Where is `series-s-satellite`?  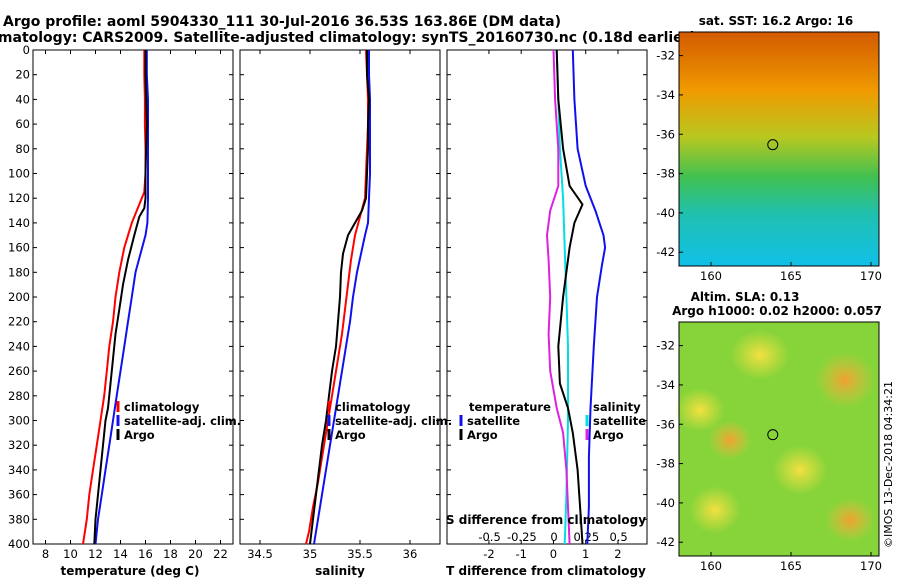 series-s-satellite is located at coordinates (589, 297).